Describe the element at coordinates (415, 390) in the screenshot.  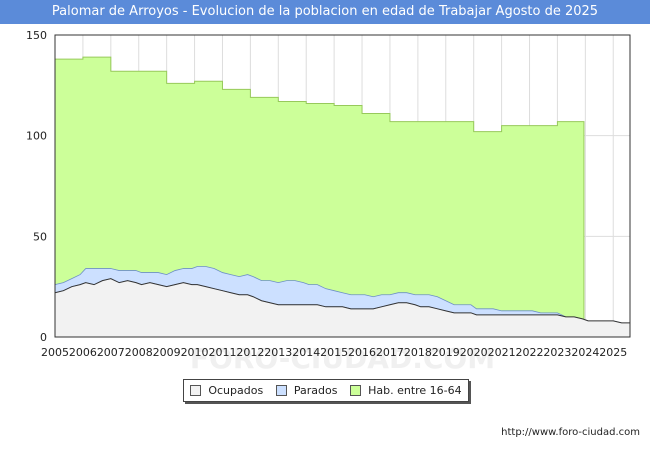
I see `legend-label-habitantes: Hab. entre 16-64` at that location.